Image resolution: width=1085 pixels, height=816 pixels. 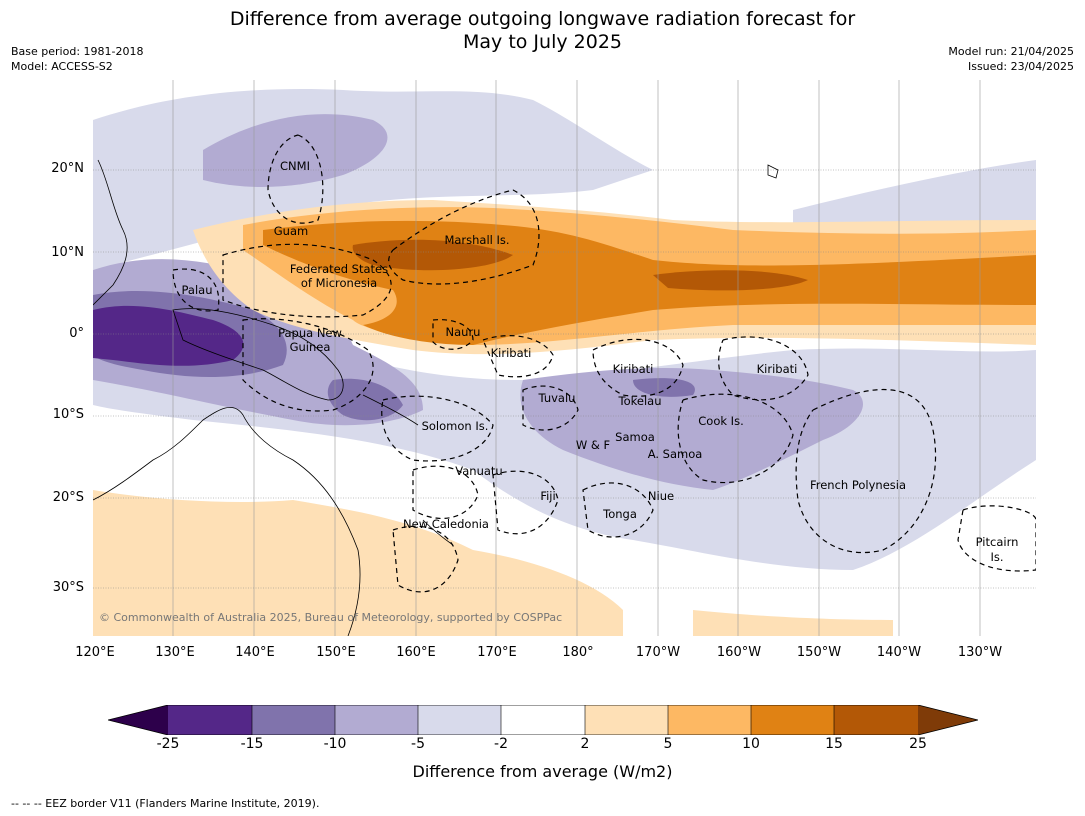 What do you see at coordinates (858, 485) in the screenshot?
I see `label-french-polynesia: French Polynesia` at bounding box center [858, 485].